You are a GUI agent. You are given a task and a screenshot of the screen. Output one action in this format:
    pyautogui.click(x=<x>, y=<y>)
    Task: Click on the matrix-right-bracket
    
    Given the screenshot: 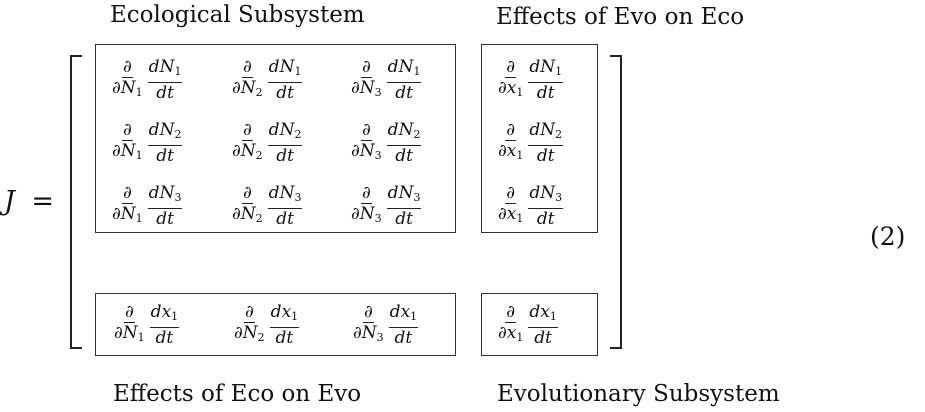 What is the action you would take?
    pyautogui.click(x=616, y=202)
    